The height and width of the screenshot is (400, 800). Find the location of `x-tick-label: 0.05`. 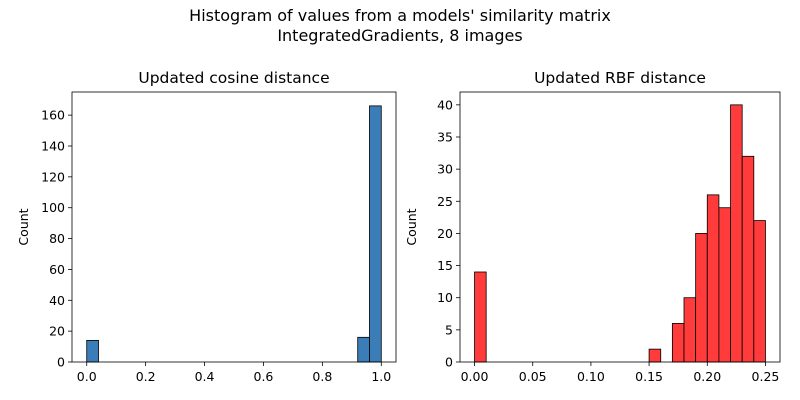

x-tick-label: 0.05 is located at coordinates (533, 376).